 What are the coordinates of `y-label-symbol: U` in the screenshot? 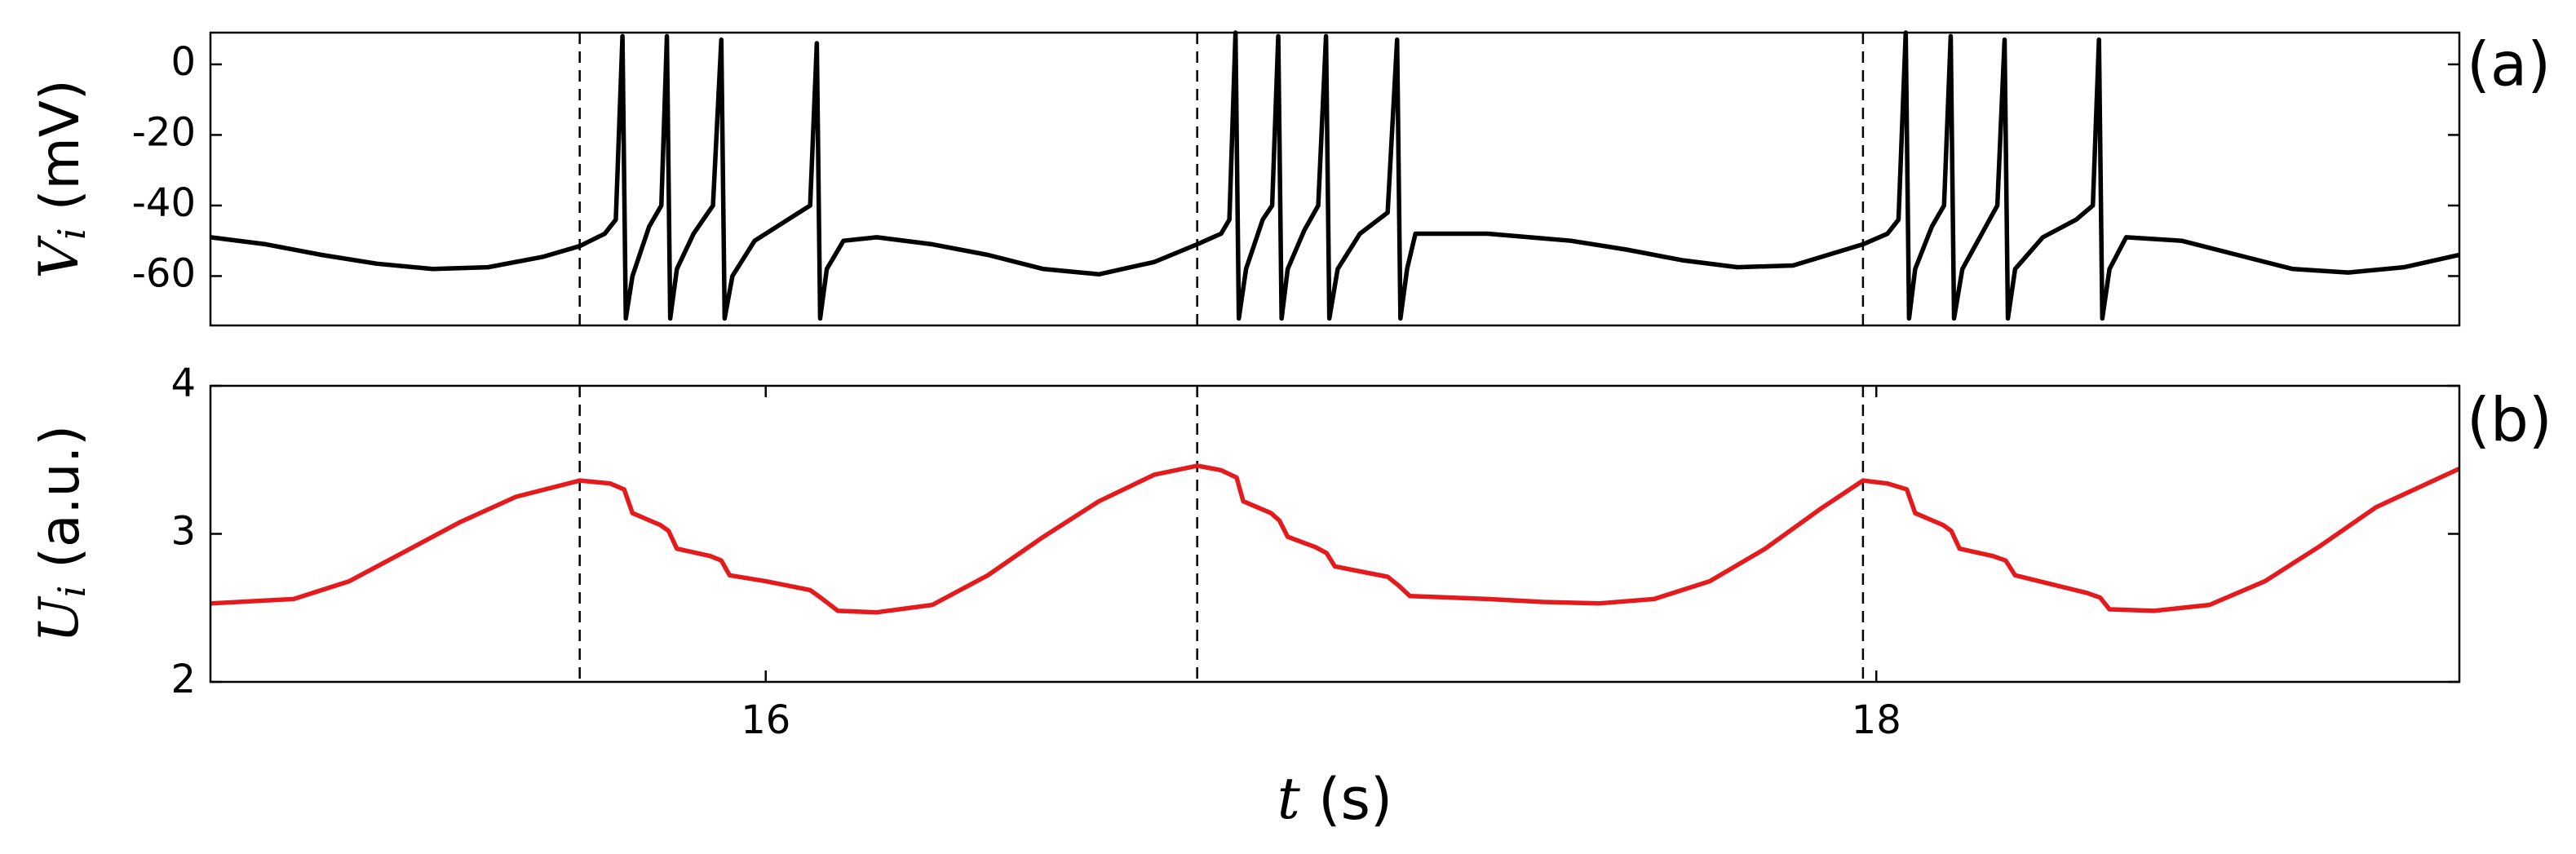 It's located at (59, 619).